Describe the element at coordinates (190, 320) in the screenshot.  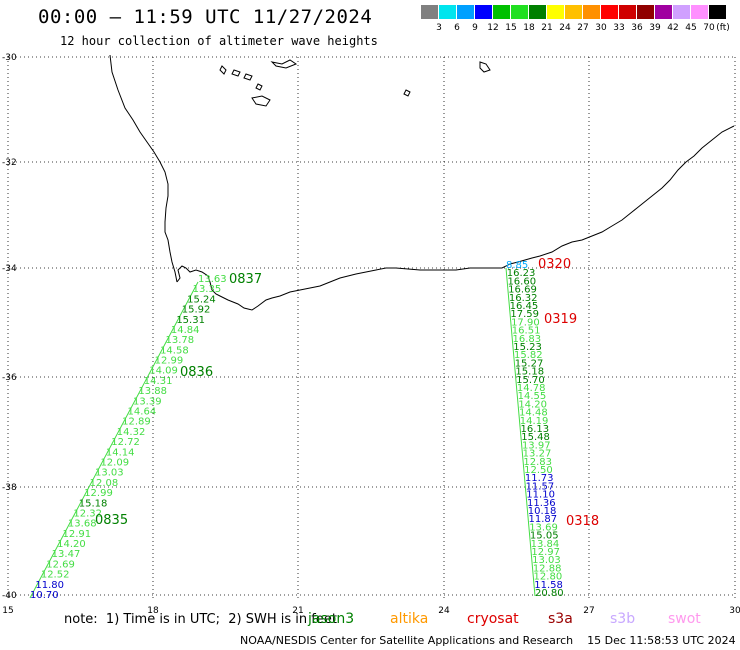
I see `wave-height-label: 15.31` at that location.